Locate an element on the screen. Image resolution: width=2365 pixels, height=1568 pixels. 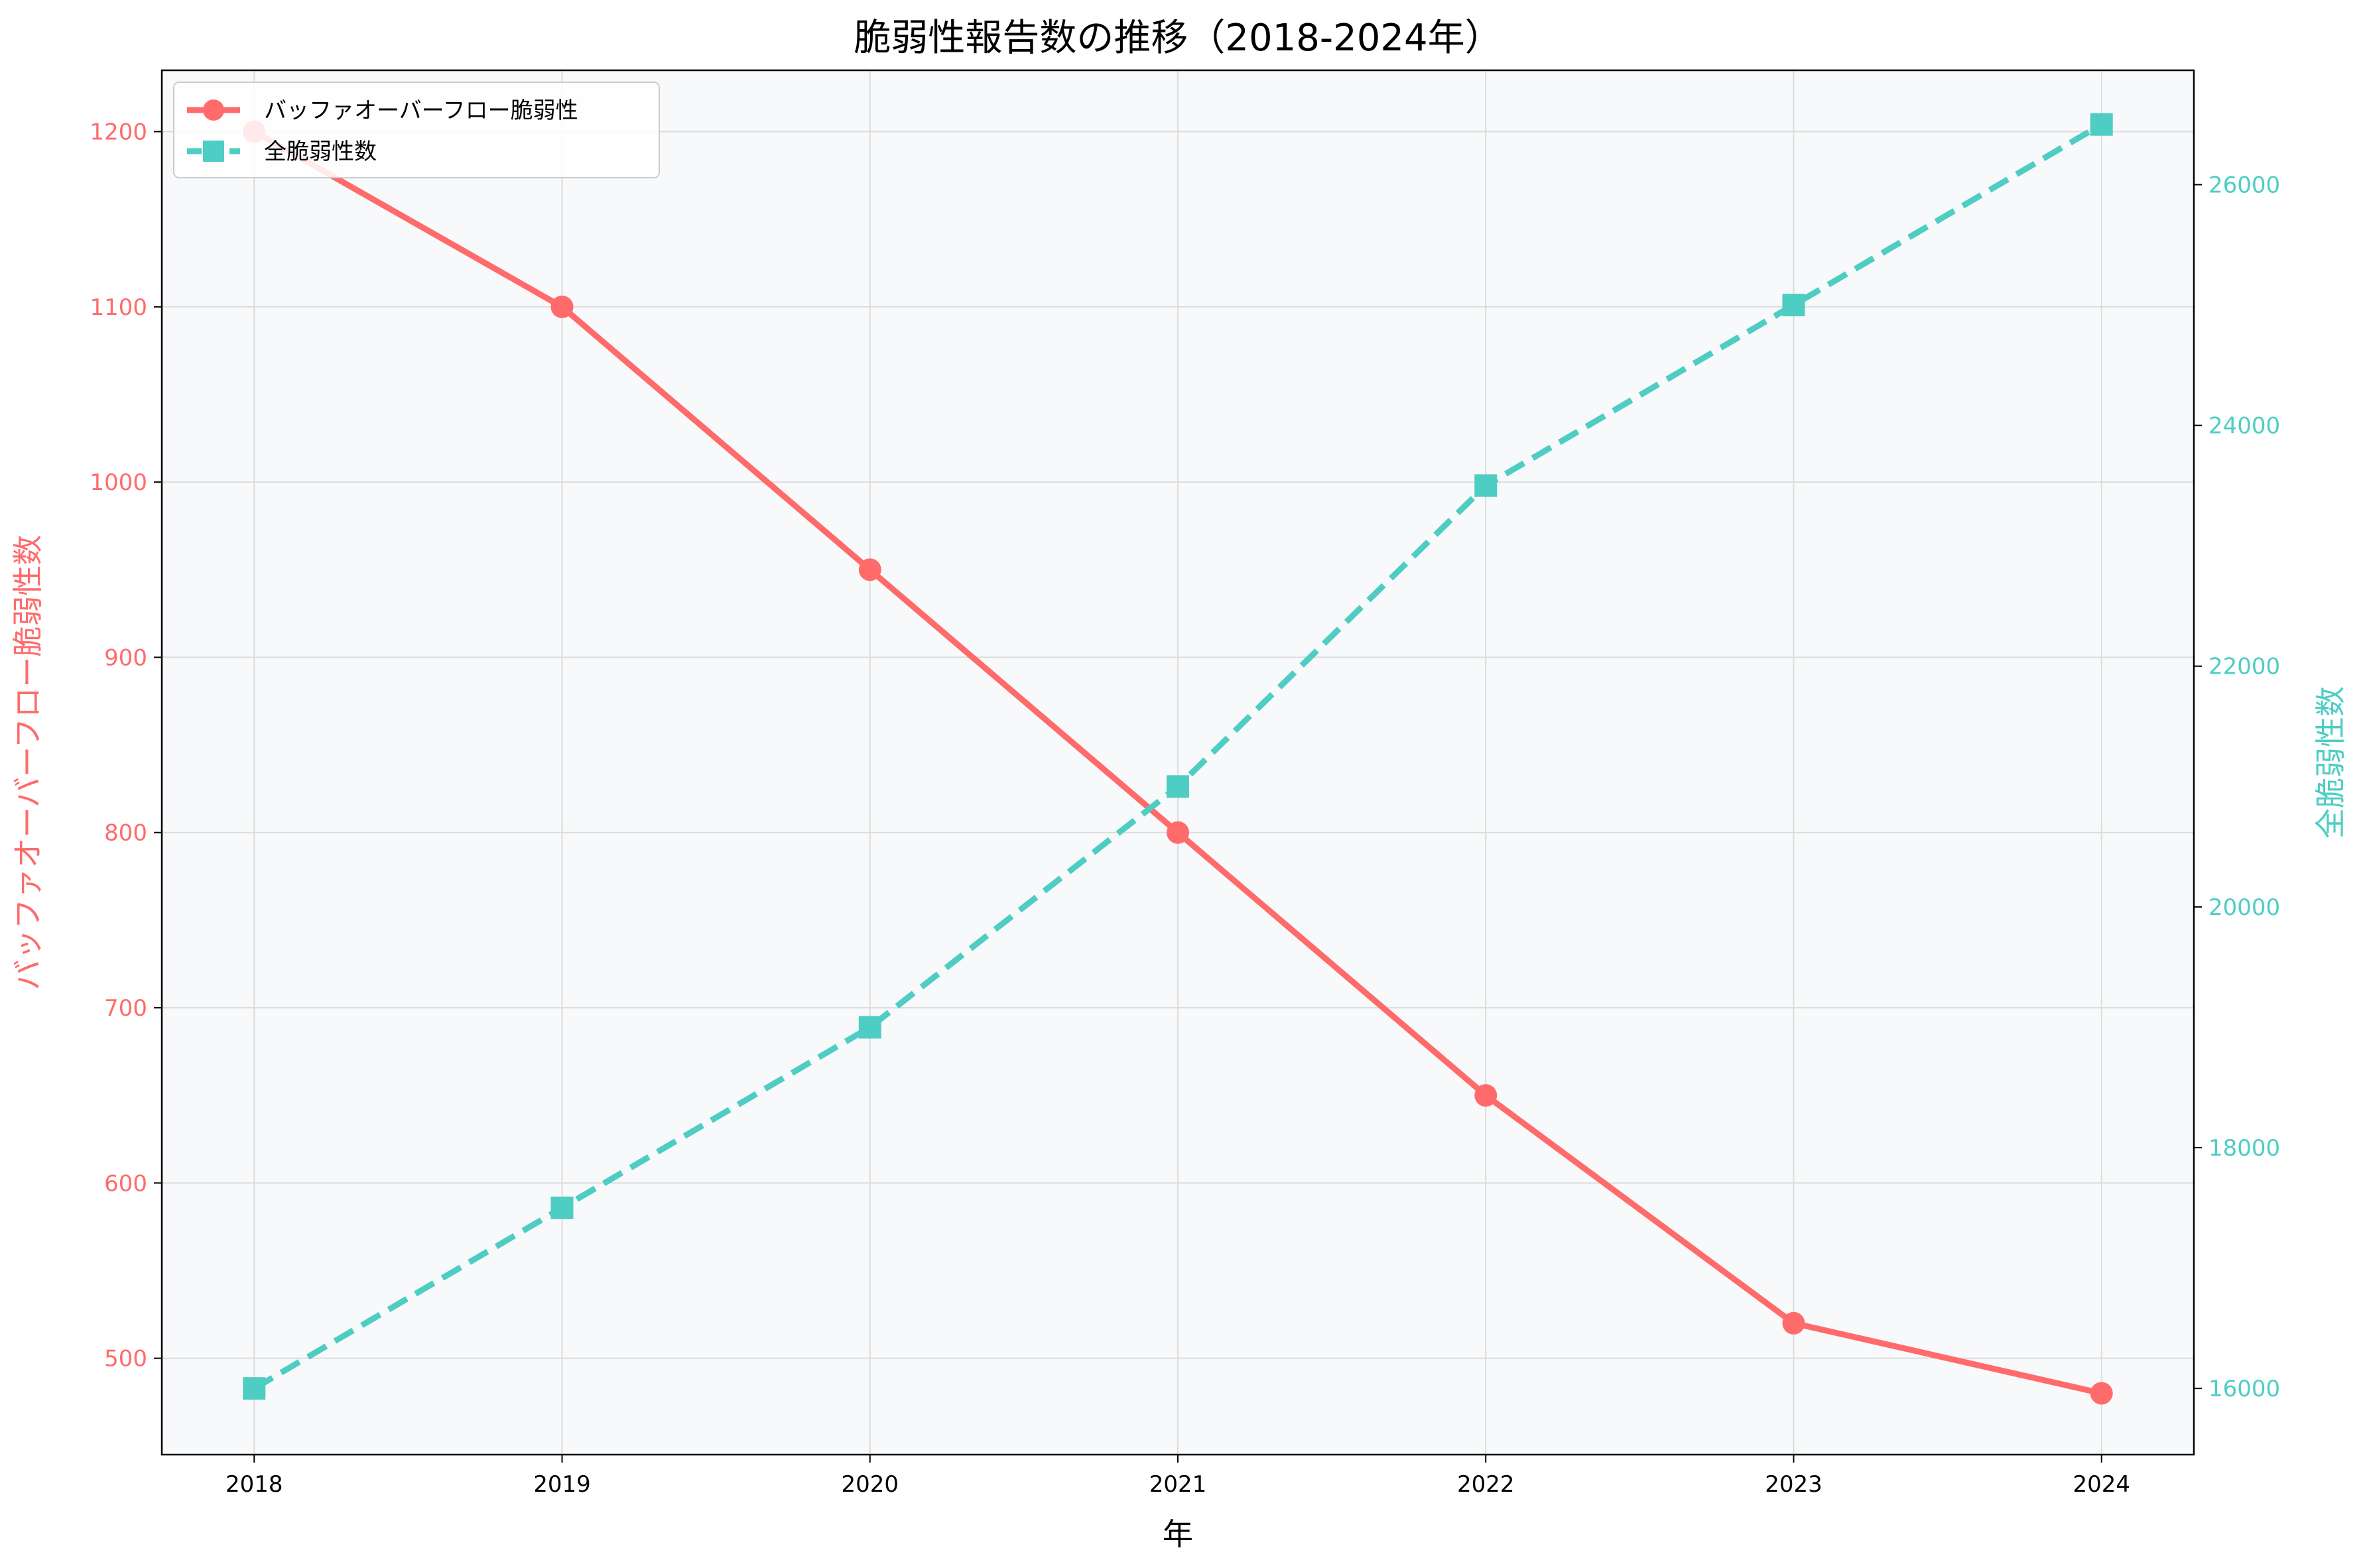
x-tick-label: 2021 is located at coordinates (1178, 1484).